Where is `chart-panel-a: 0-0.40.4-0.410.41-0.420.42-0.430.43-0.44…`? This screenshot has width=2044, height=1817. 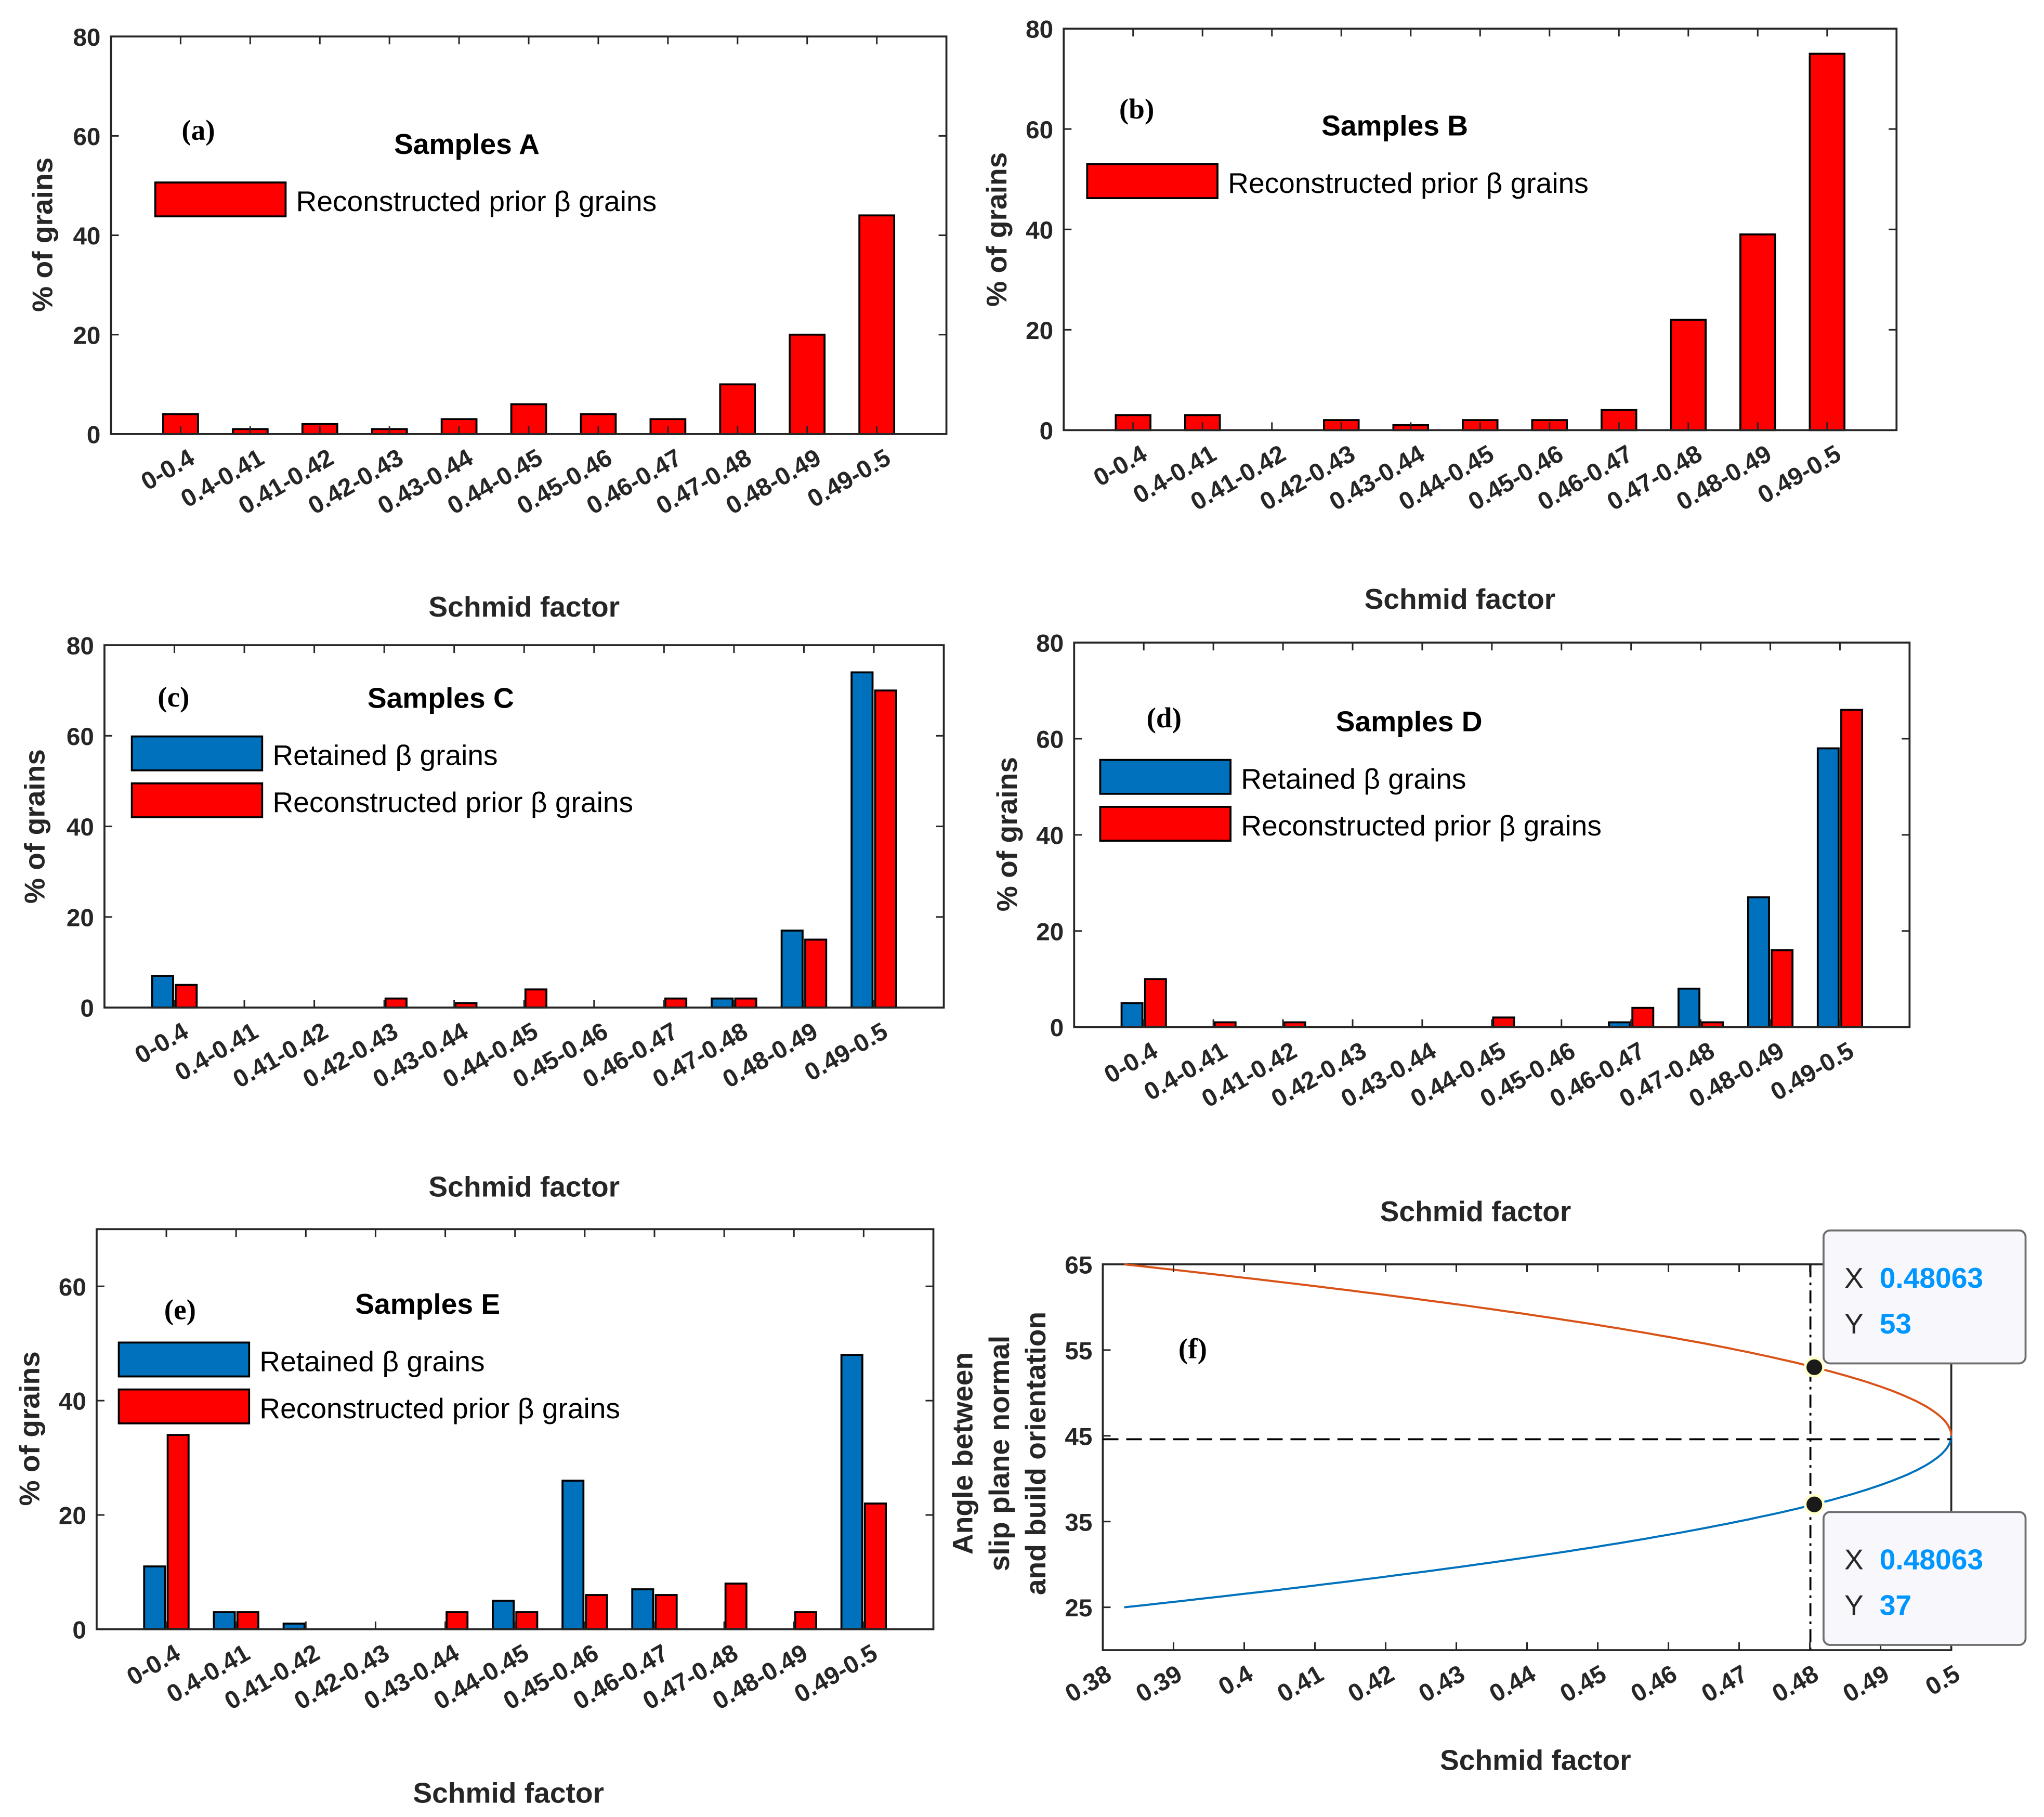 chart-panel-a: 0-0.40.4-0.410.41-0.420.42-0.430.43-0.44… is located at coordinates (487, 323).